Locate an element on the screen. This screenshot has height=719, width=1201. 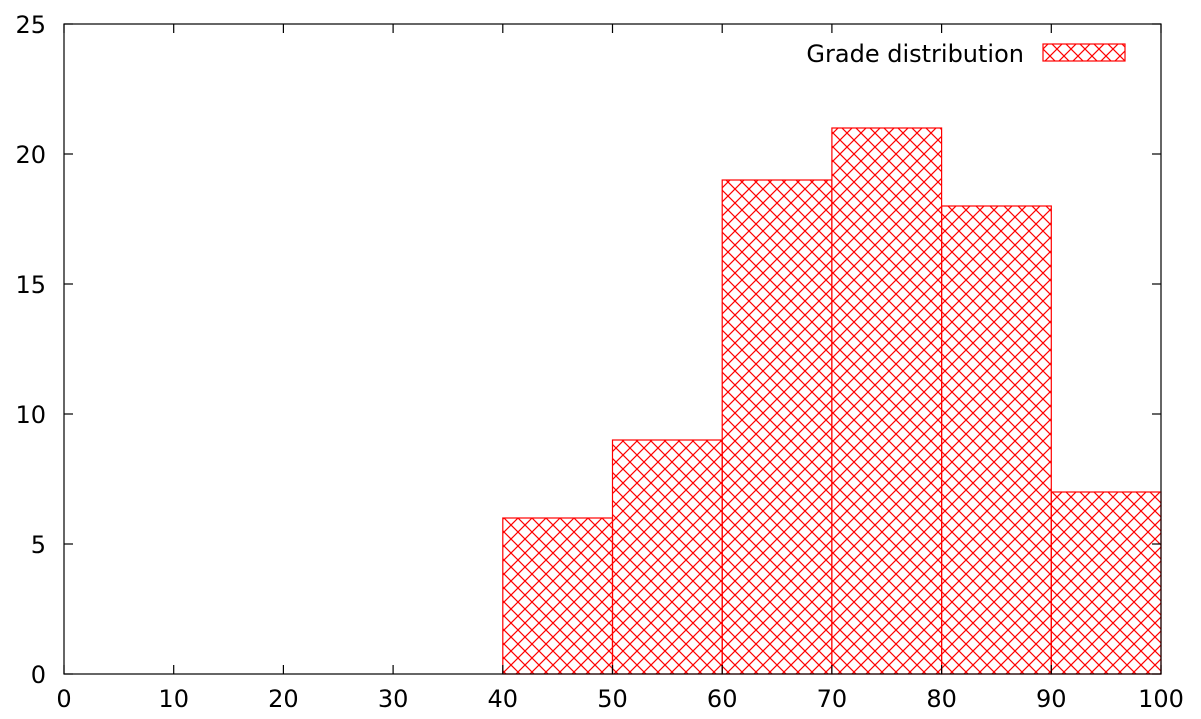
x-tick-label: 0 is located at coordinates (63, 699).